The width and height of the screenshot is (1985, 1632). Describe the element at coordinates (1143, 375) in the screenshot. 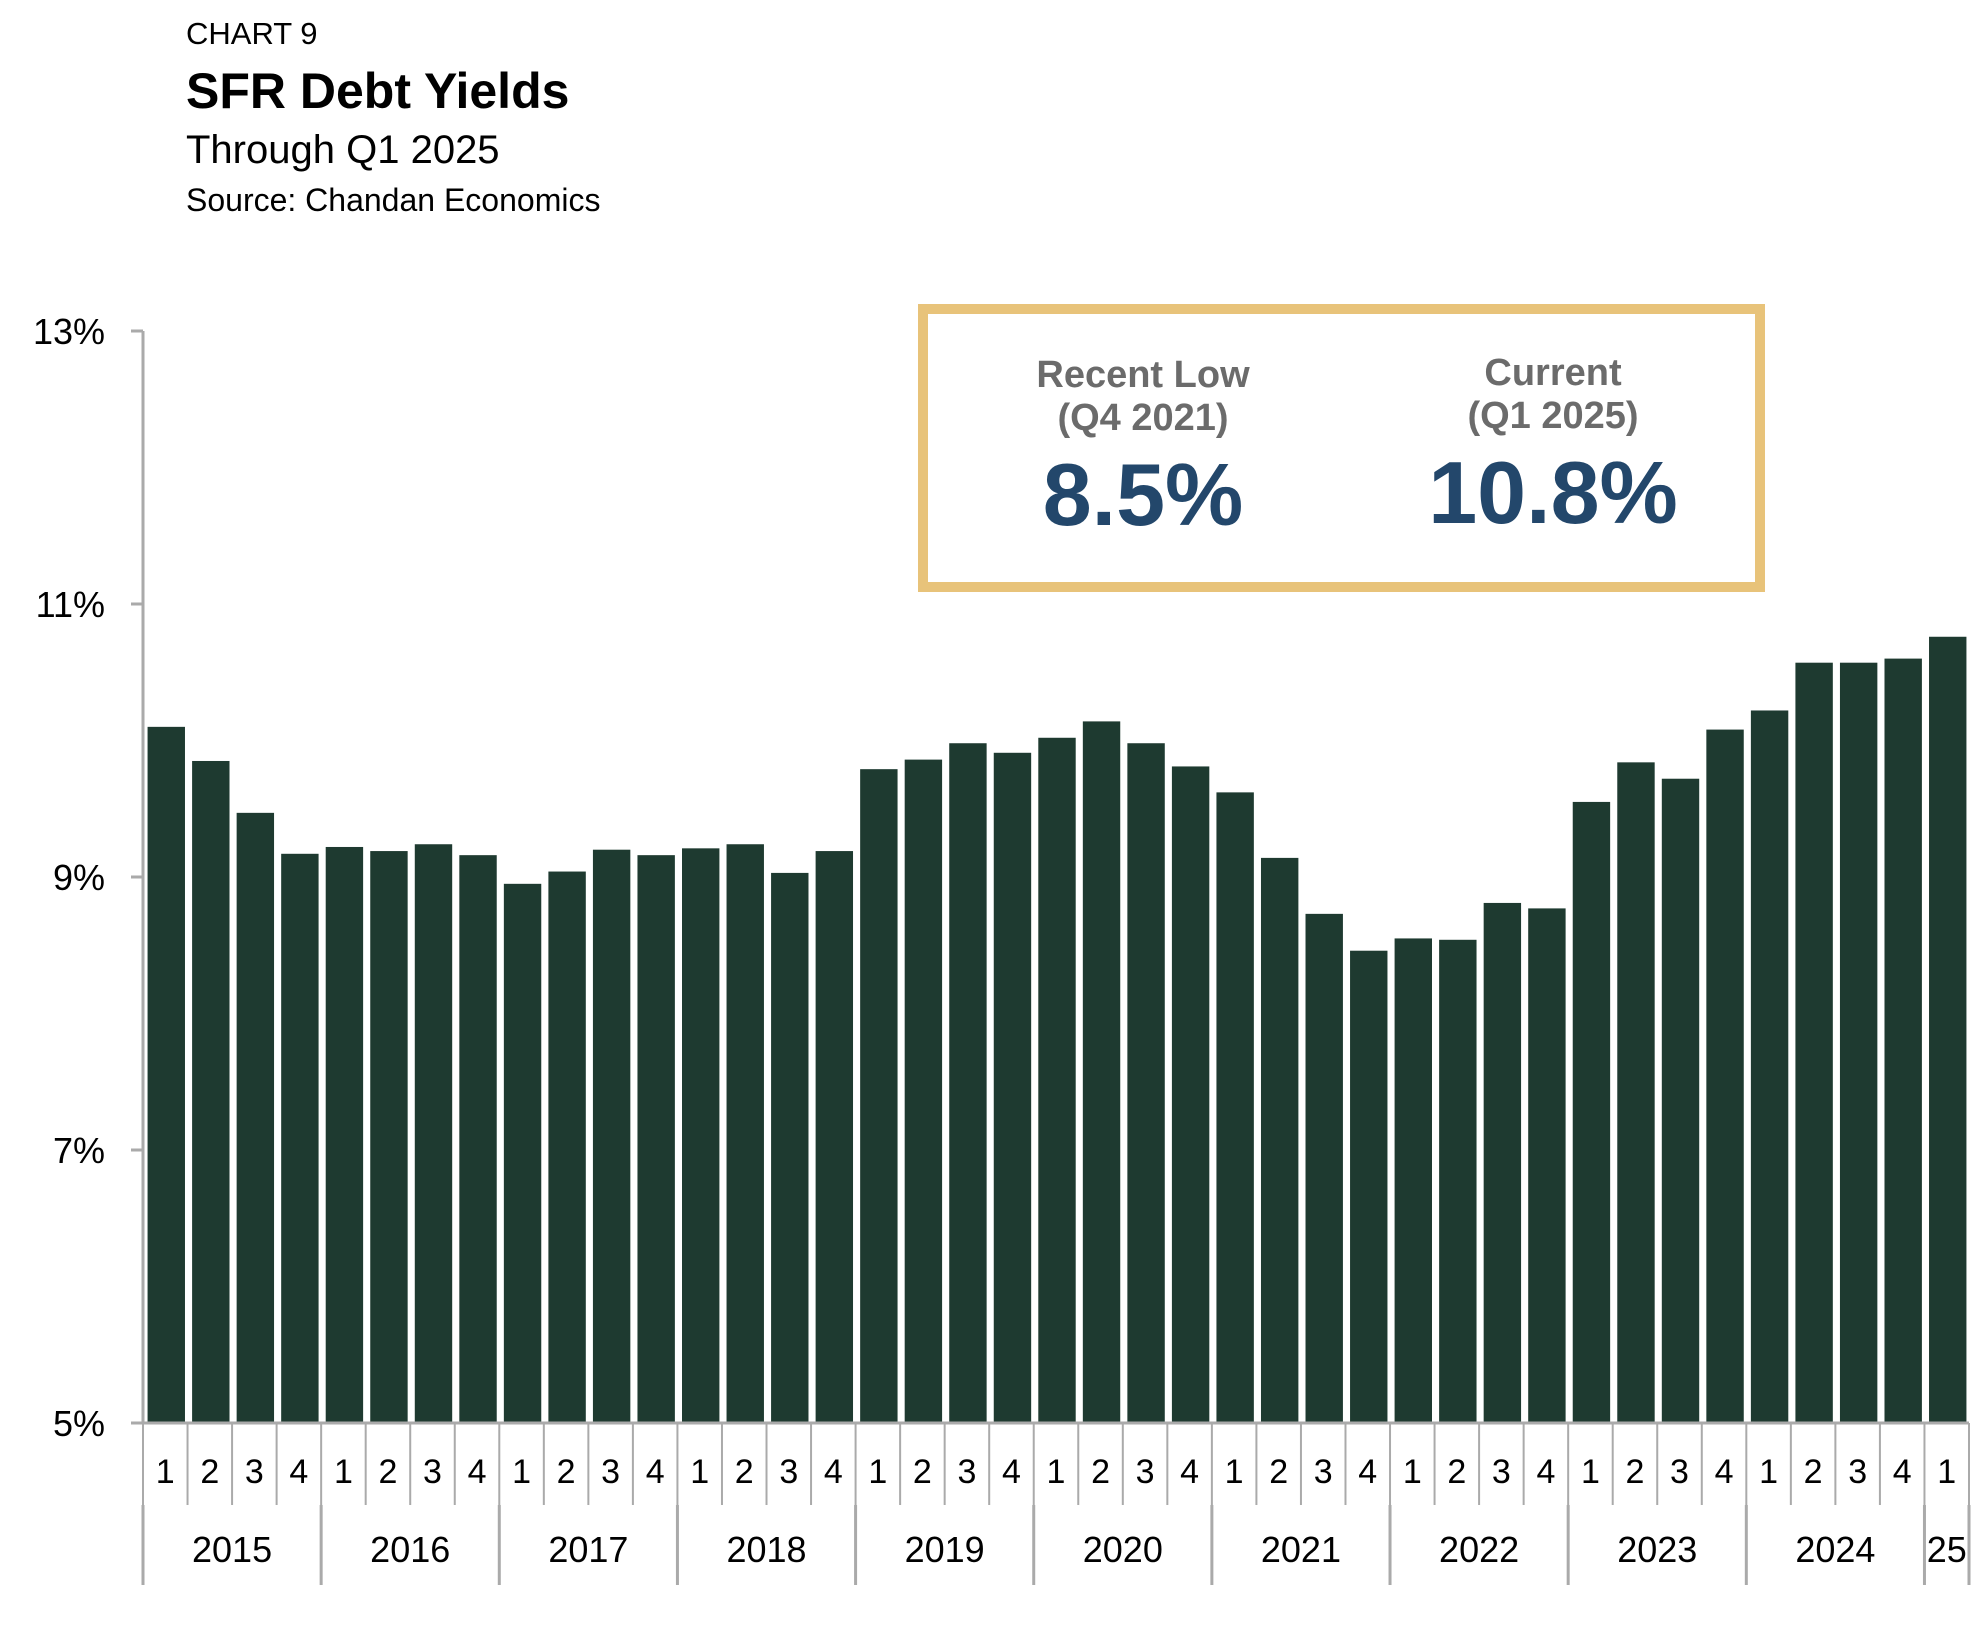

I see `recent-low-label: Recent Low` at that location.